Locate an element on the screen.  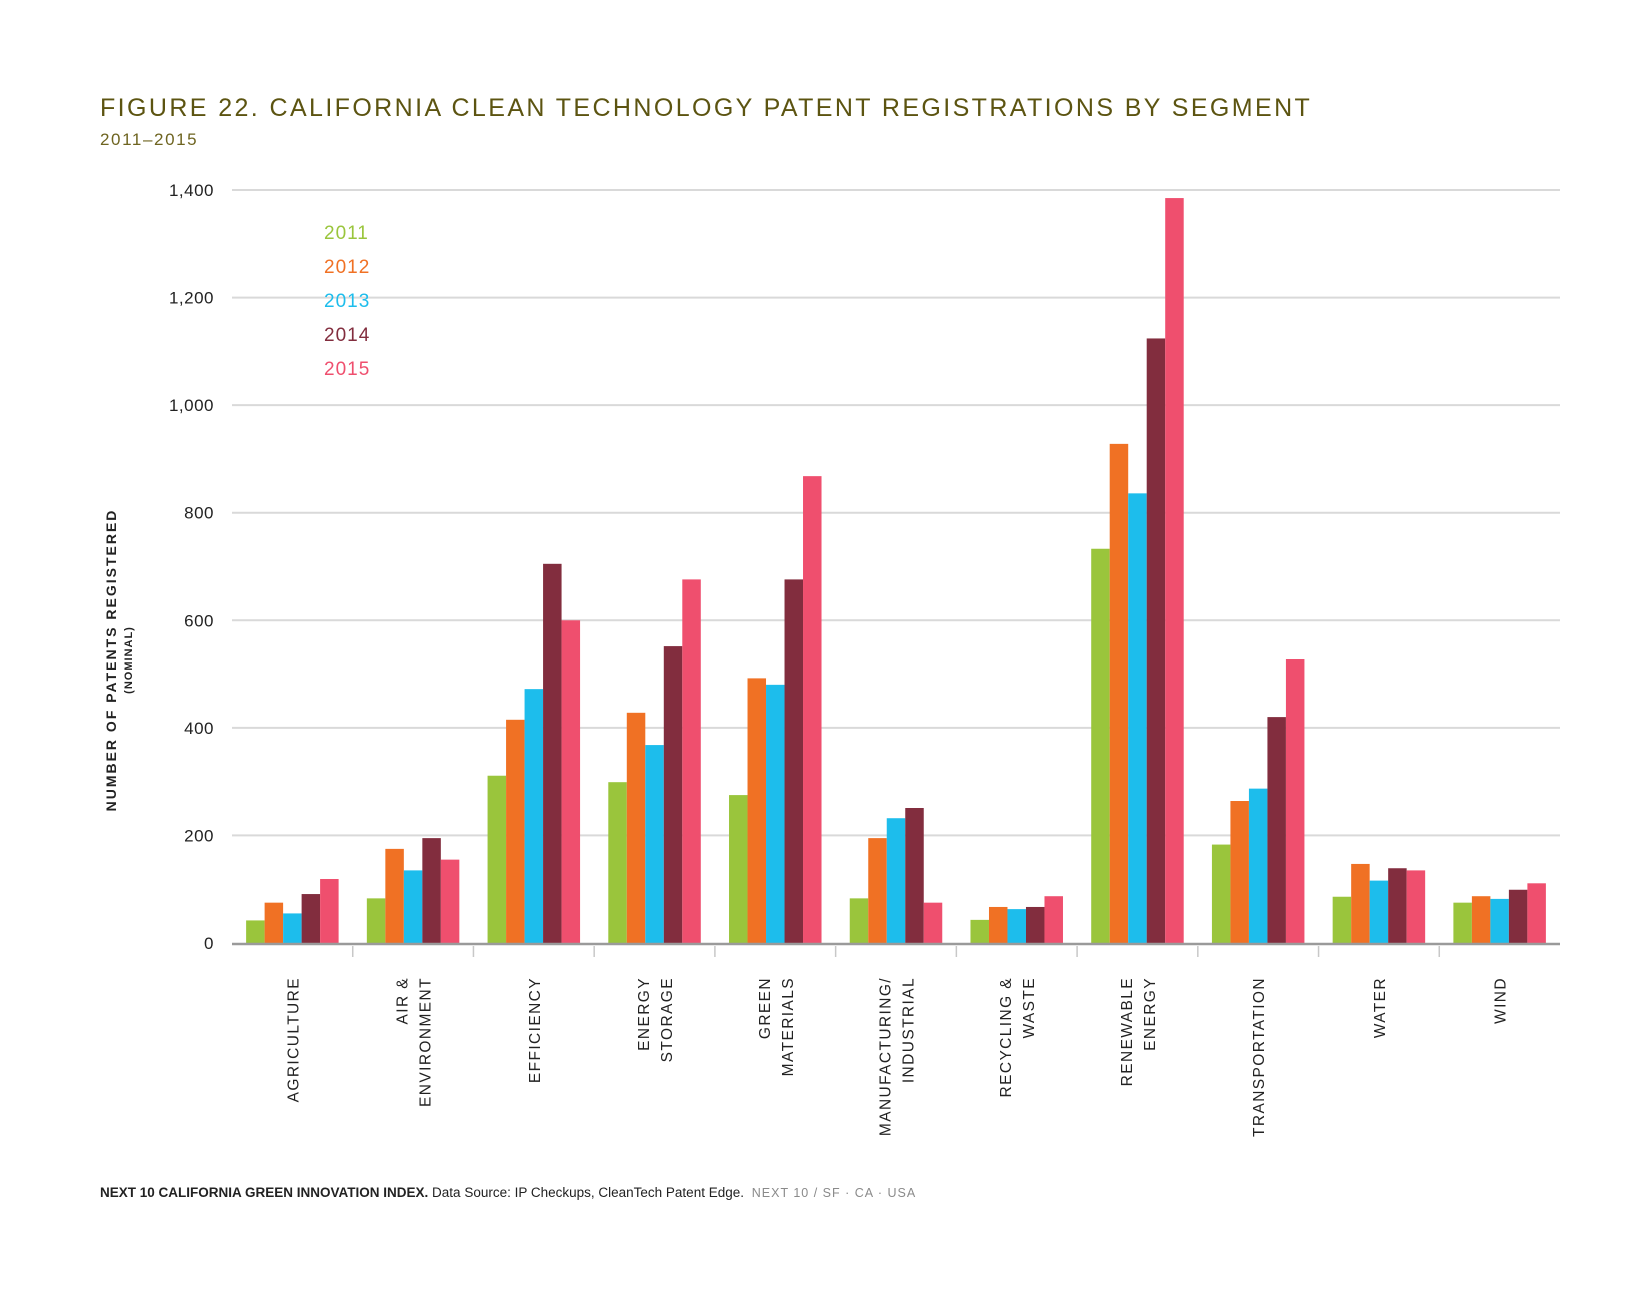
category-label: RENEWABLE is located at coordinates (1127, 1031).